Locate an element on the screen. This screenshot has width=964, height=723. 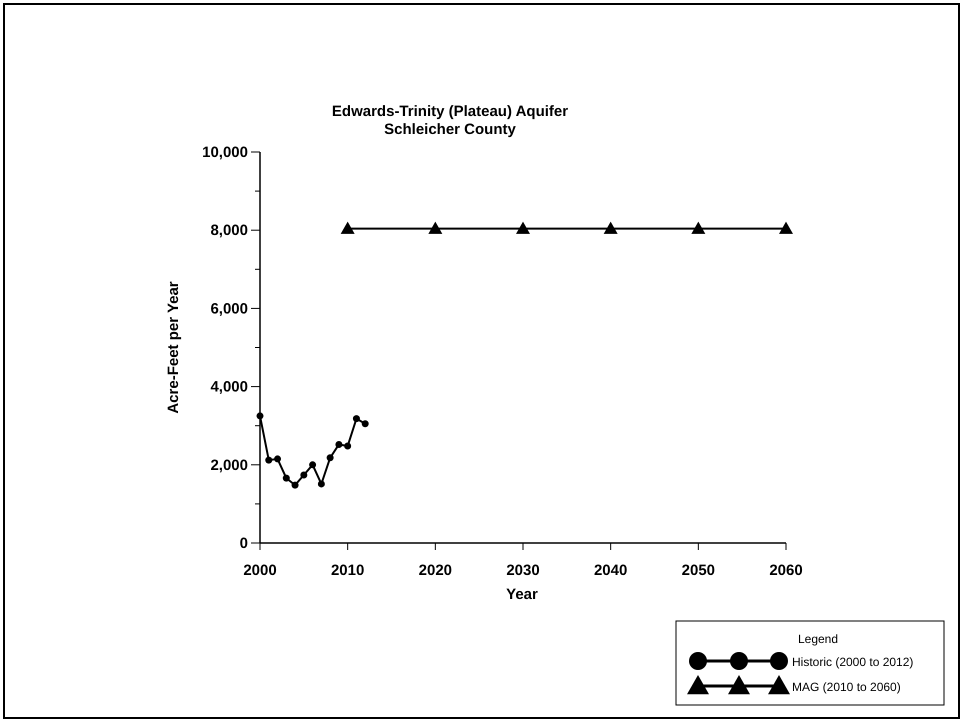
chart-title: Edwards-Trinity (Plateau) Aquifer Schleicher County is located at coordinates (450, 120).